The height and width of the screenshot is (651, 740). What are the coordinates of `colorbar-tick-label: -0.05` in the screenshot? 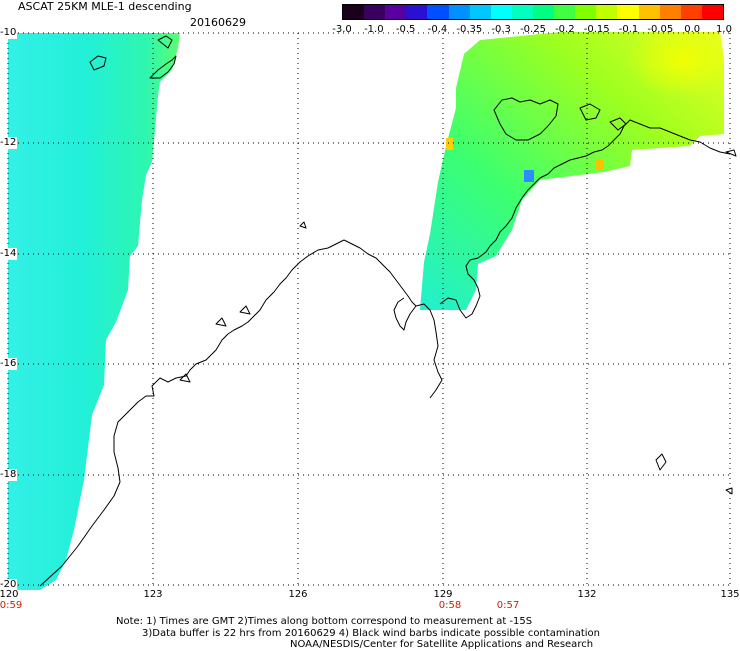 It's located at (660, 29).